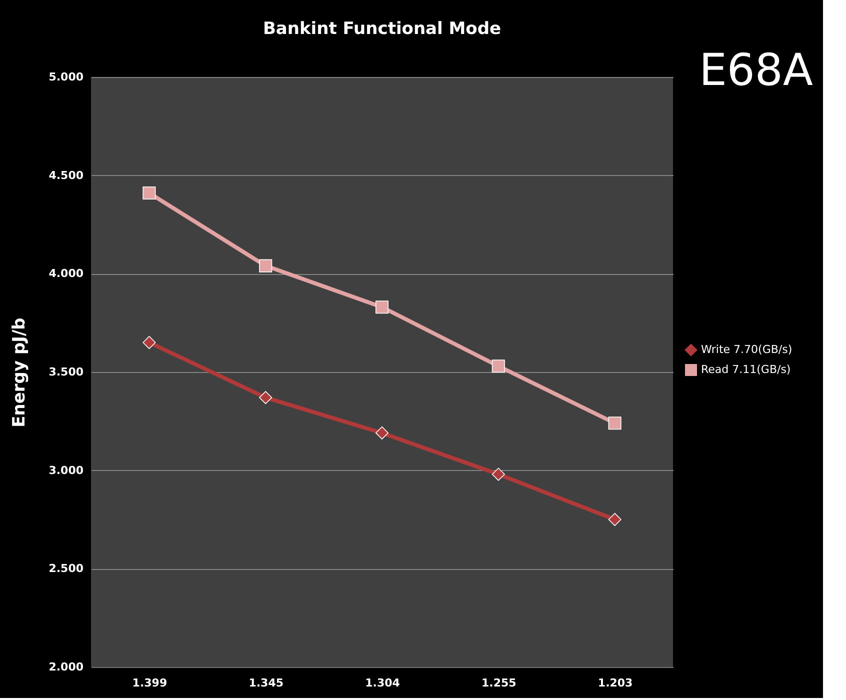 Image resolution: width=846 pixels, height=700 pixels. I want to click on x-tick-label: 1.304, so click(382, 683).